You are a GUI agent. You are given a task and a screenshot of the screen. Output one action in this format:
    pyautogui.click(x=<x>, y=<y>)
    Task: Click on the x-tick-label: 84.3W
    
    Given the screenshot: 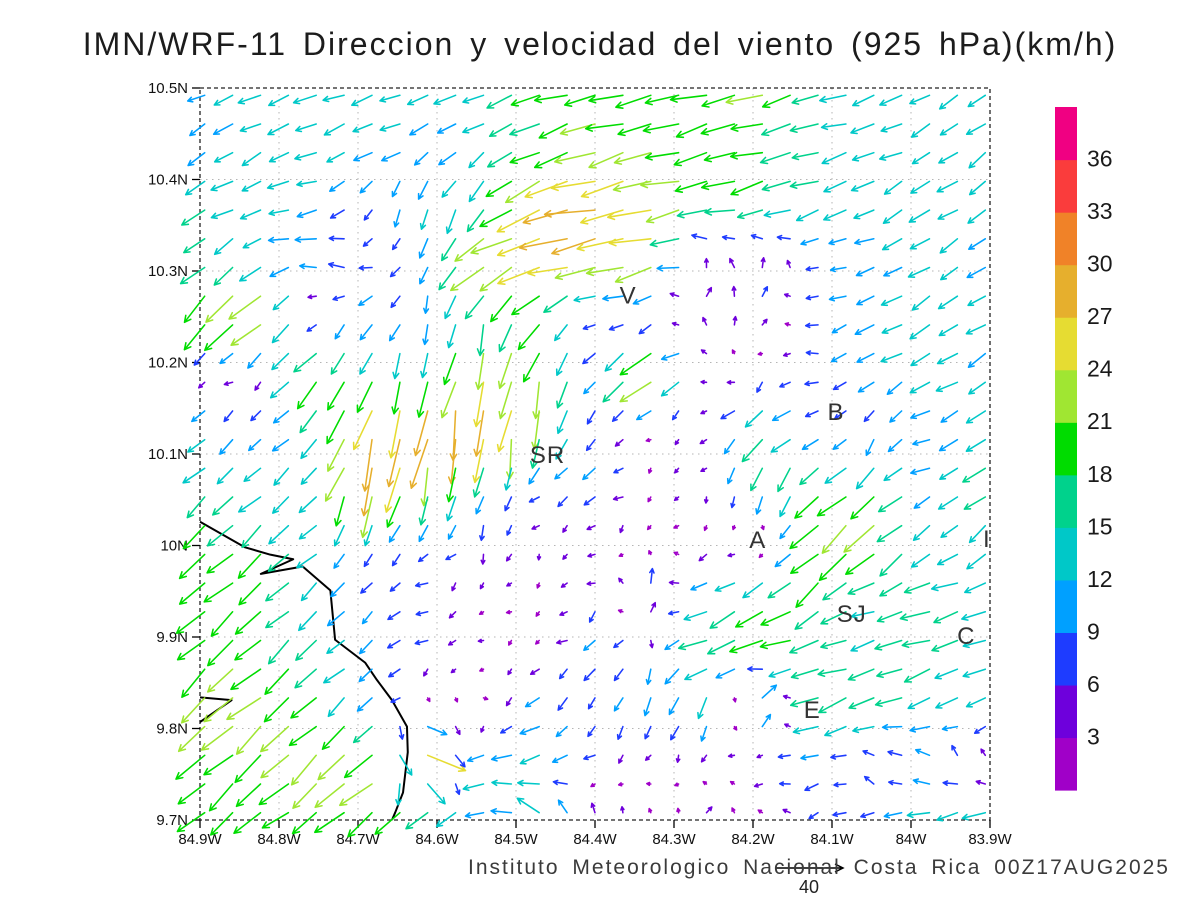 What is the action you would take?
    pyautogui.click(x=674, y=839)
    